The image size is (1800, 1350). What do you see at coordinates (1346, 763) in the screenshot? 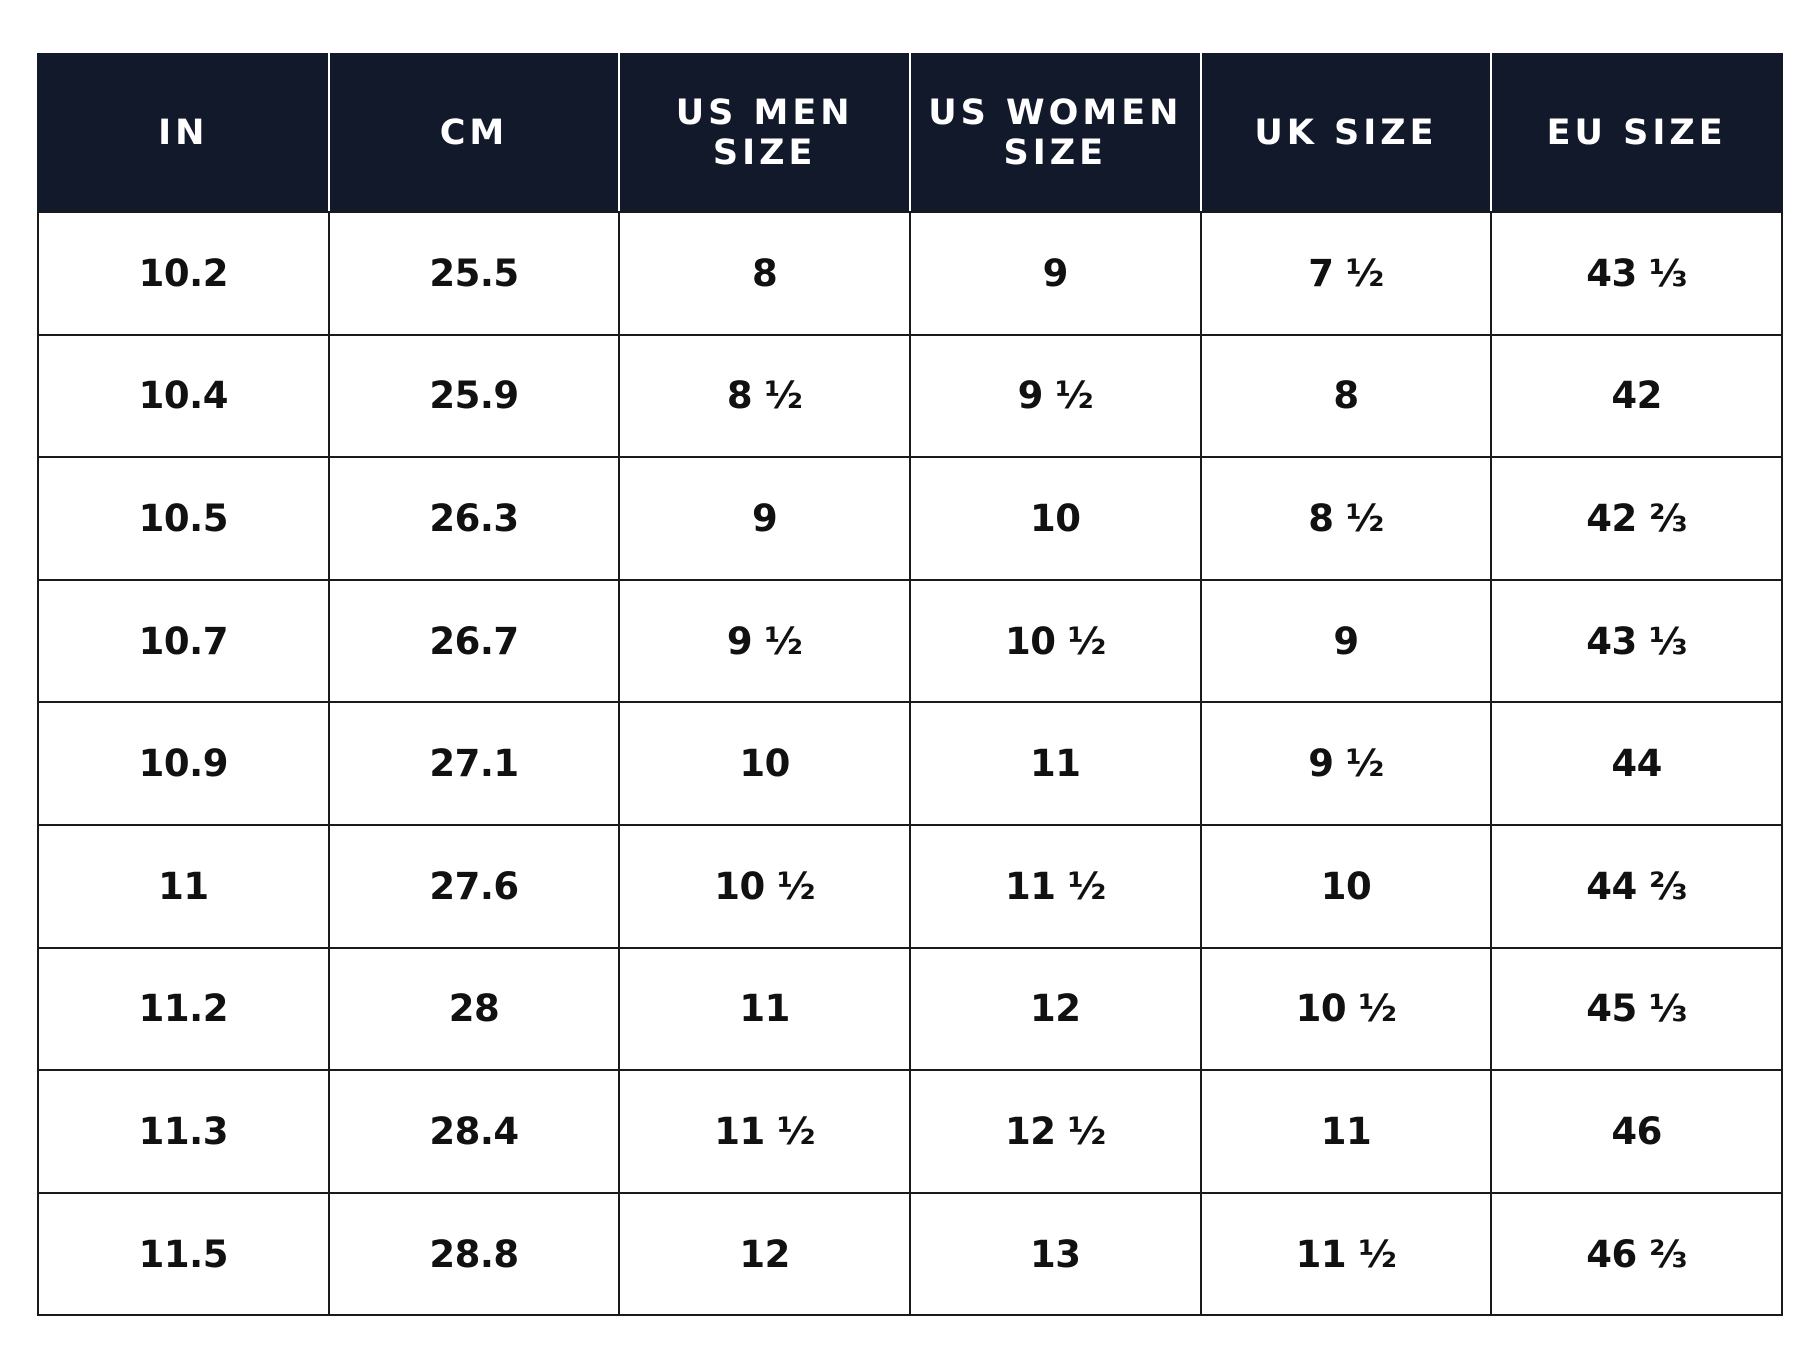
I see `cell-uk-size: 9 ½` at bounding box center [1346, 763].